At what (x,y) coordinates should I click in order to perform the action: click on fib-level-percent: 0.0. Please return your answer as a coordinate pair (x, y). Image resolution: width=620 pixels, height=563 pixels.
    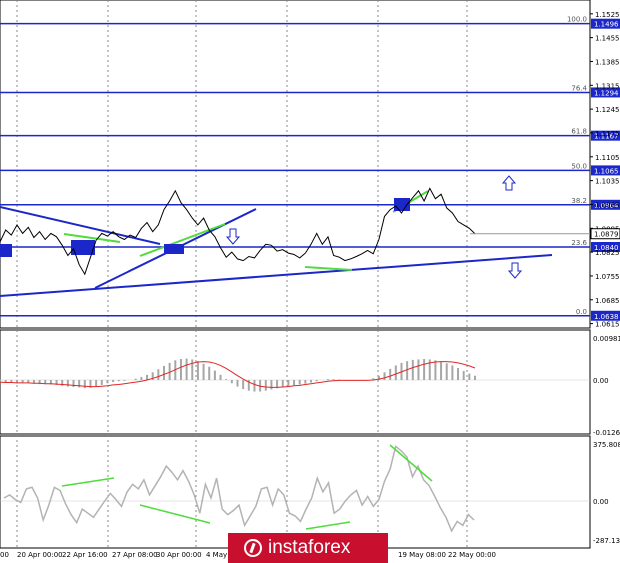
    Looking at the image, I should click on (581, 312).